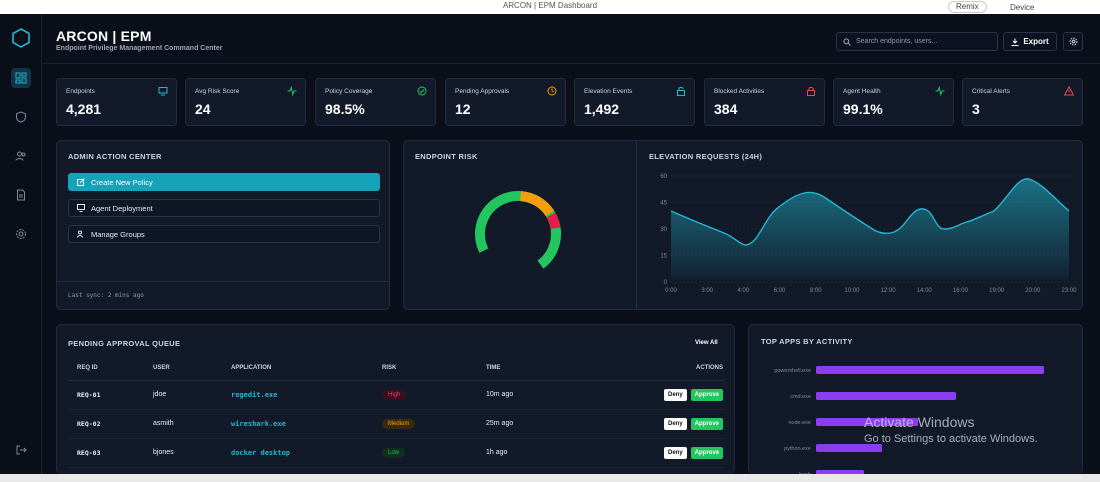  What do you see at coordinates (224, 208) in the screenshot?
I see `agent-deployment-button: Agent Deployment` at bounding box center [224, 208].